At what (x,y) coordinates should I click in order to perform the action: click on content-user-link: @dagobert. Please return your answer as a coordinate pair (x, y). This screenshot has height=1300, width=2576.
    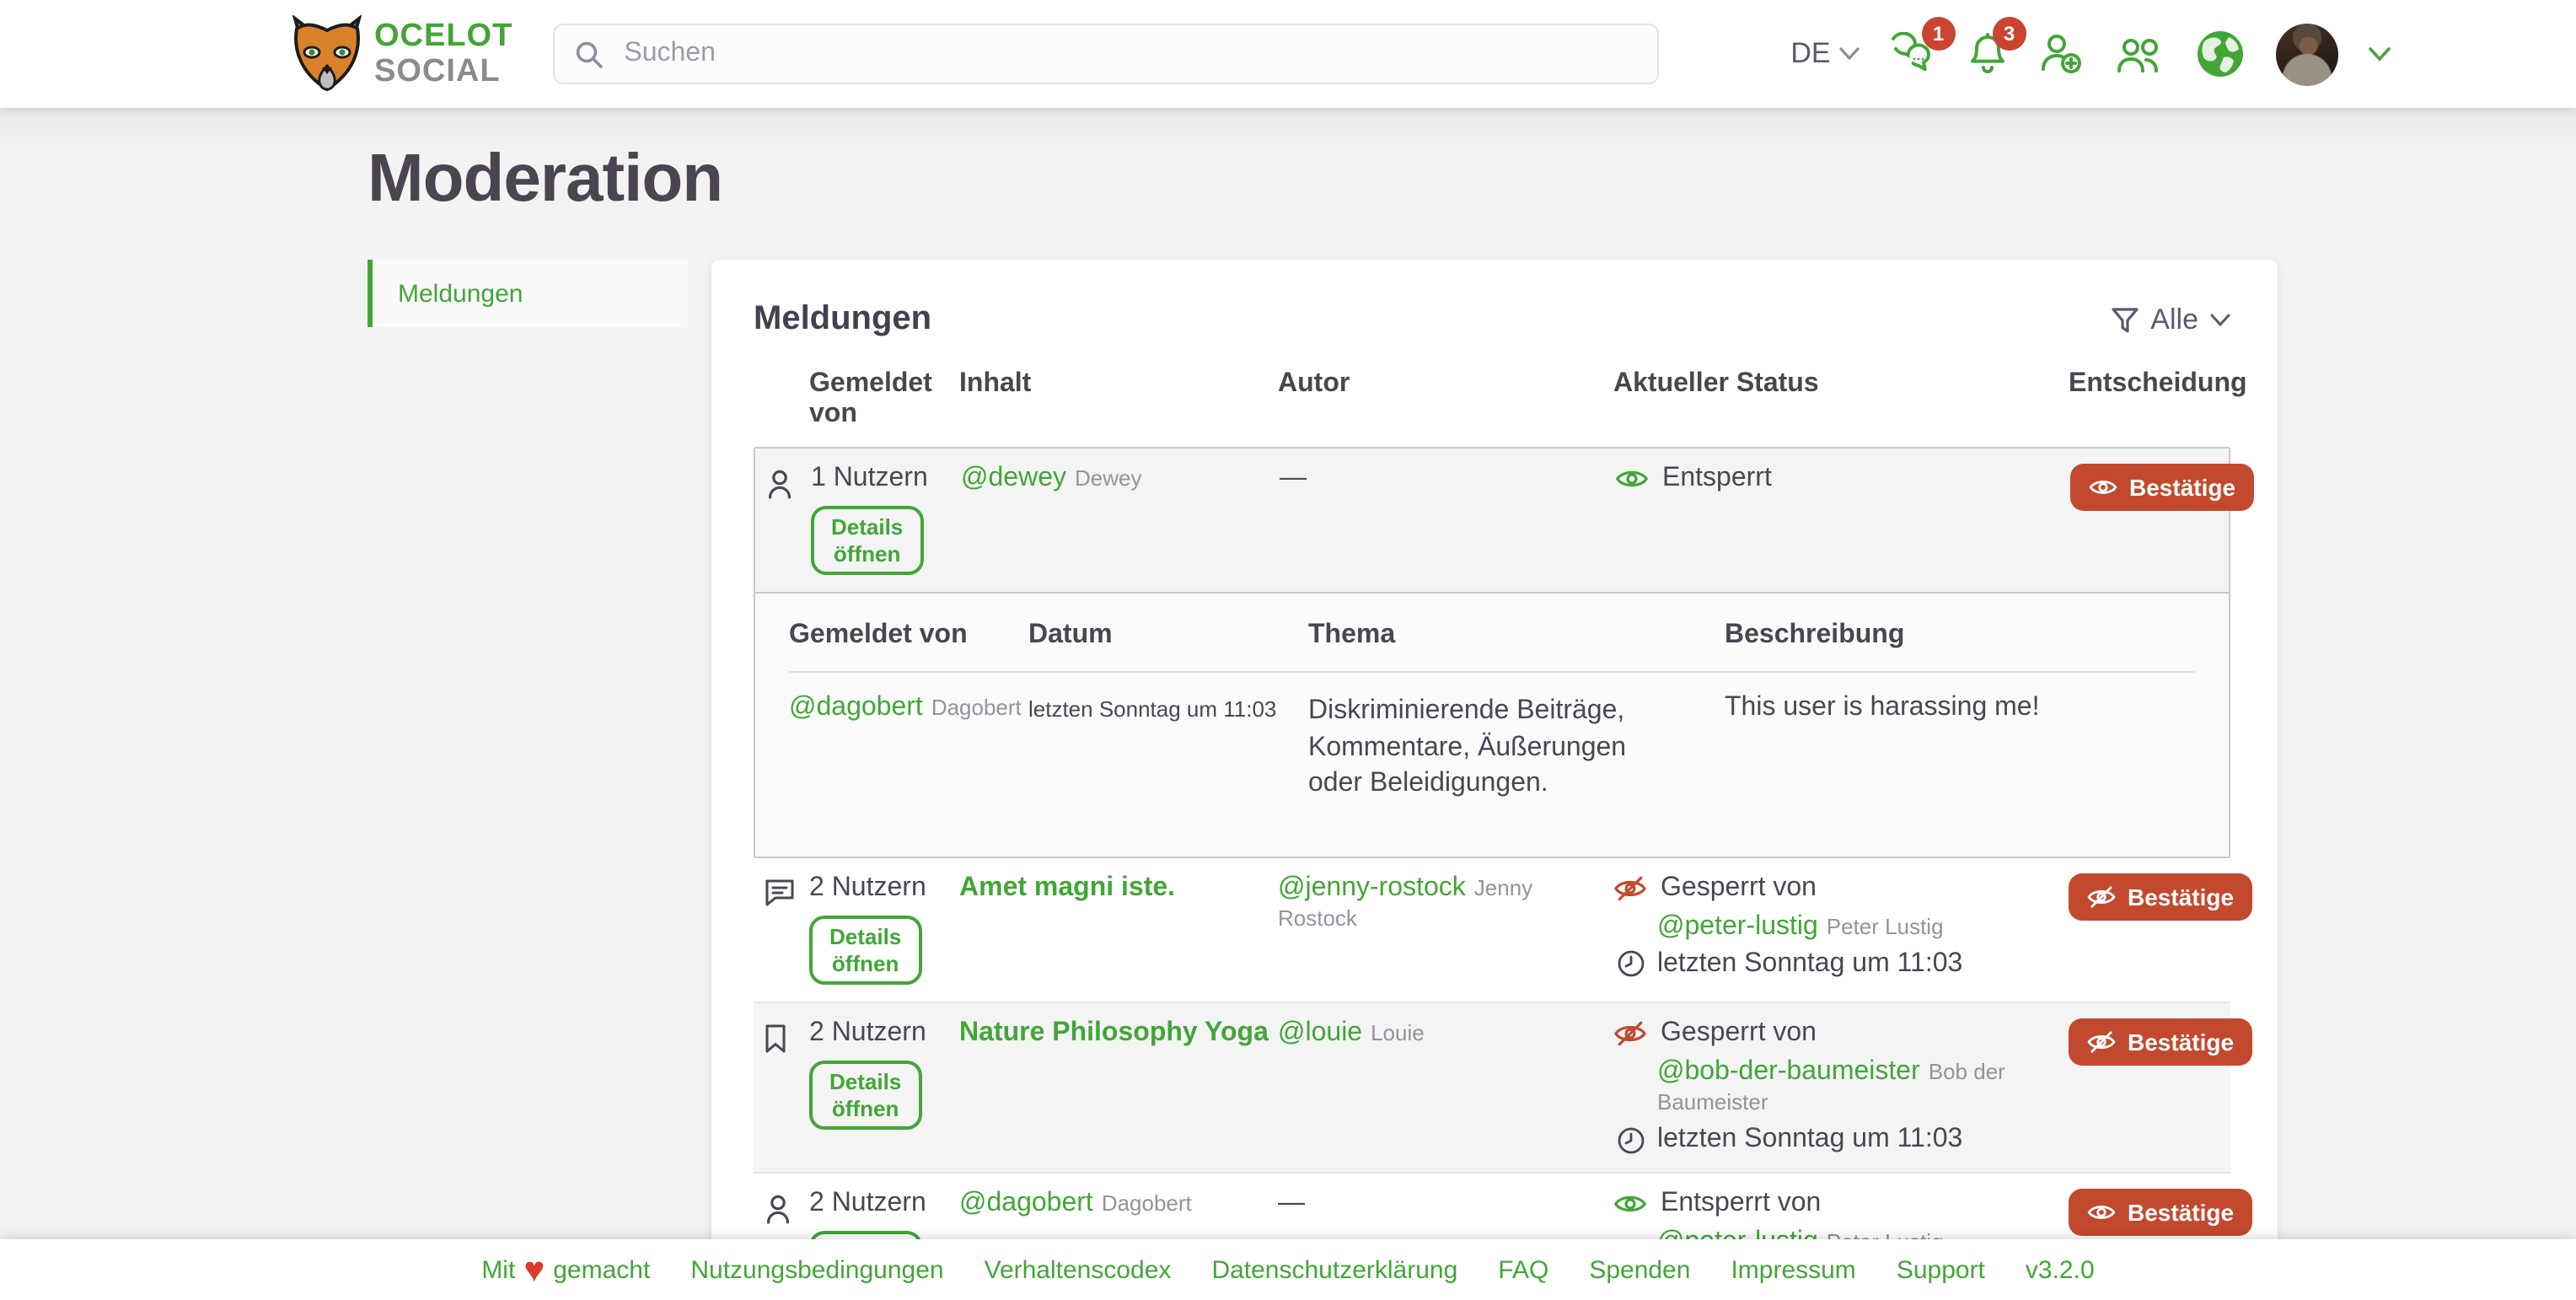
    Looking at the image, I should click on (1026, 1203).